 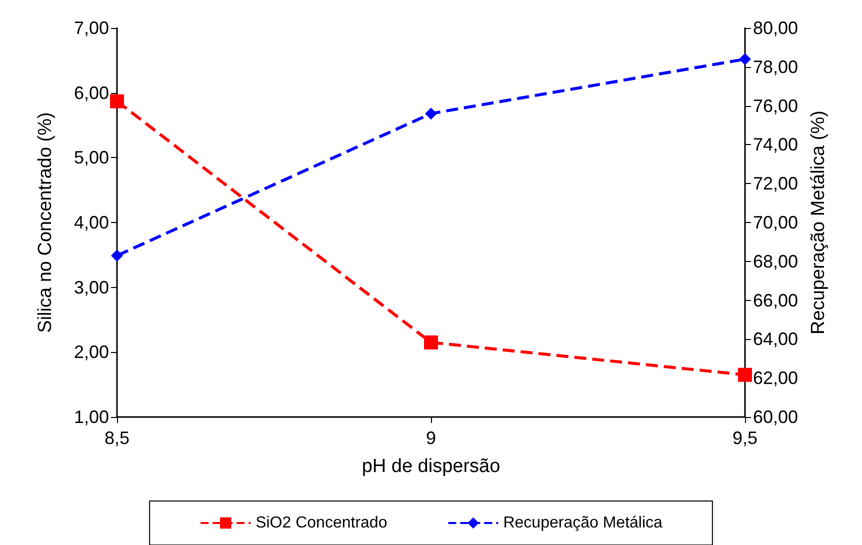 I want to click on legend-label: SiO2 Concentrado, so click(x=322, y=523).